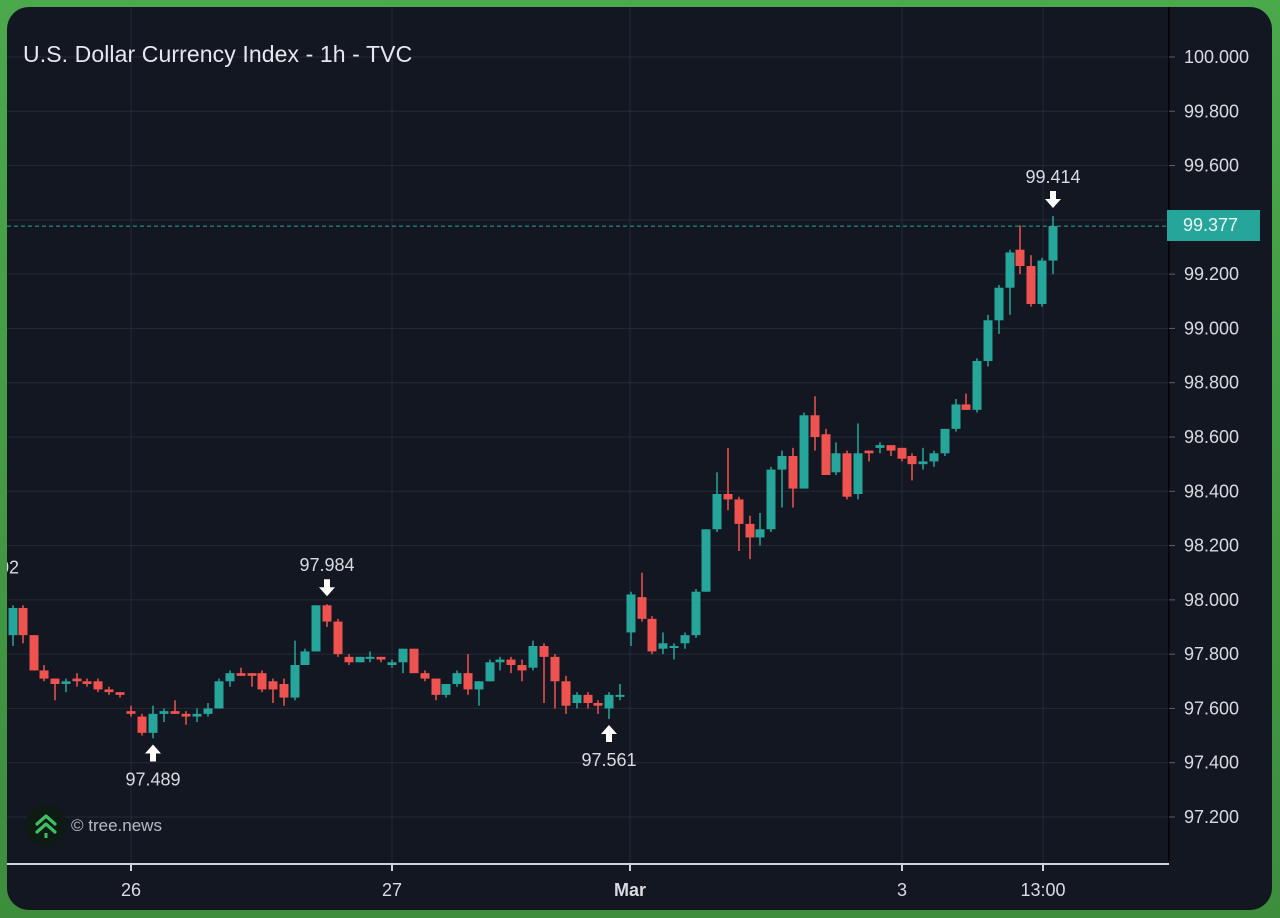 Image resolution: width=1280 pixels, height=918 pixels. Describe the element at coordinates (327, 588) in the screenshot. I see `arrow-down-icon` at that location.